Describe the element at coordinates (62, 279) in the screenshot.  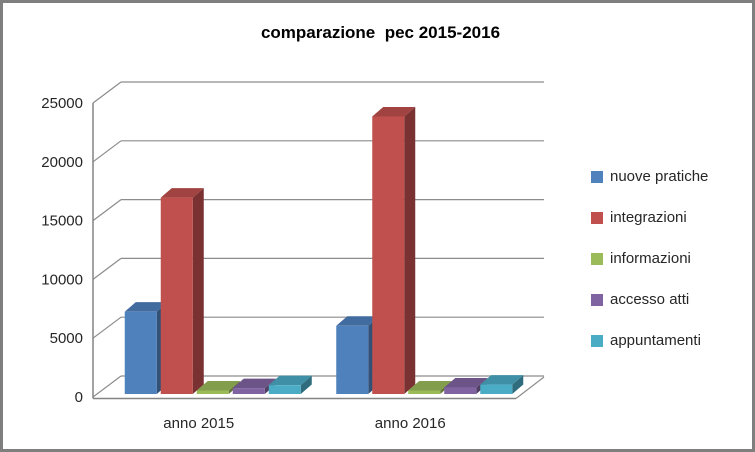
I see `y-axis-tick-label: 10000` at that location.